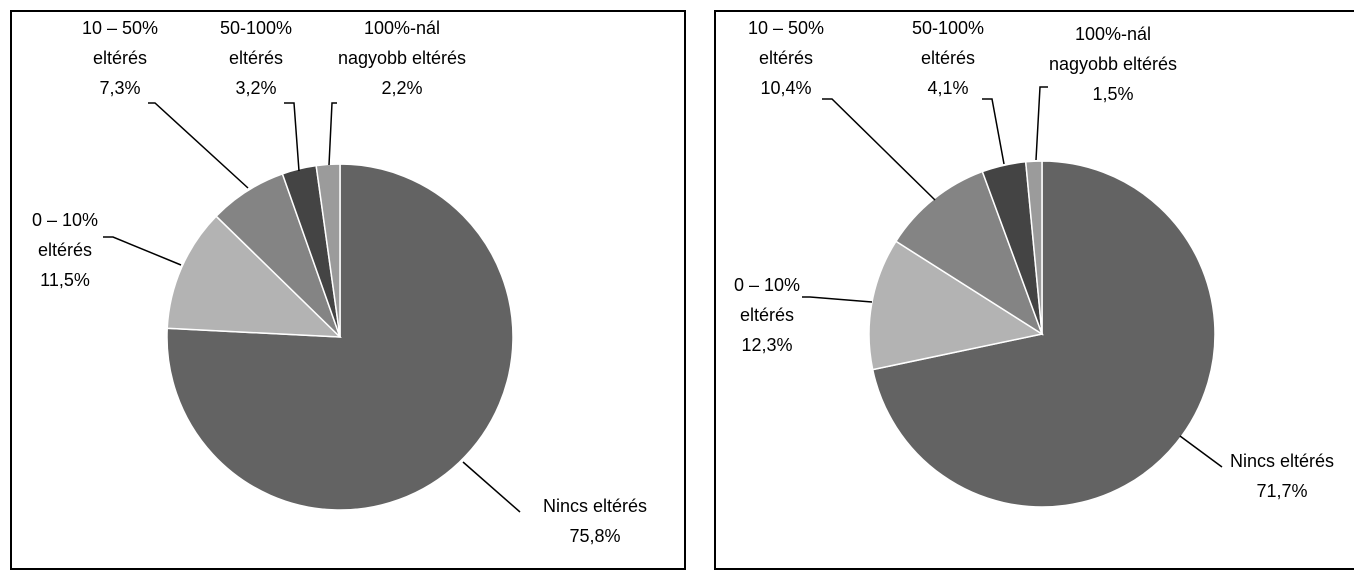 This screenshot has height=570, width=1354. Describe the element at coordinates (120, 58) in the screenshot. I see `pie1-slice-3-label: eltérés` at that location.